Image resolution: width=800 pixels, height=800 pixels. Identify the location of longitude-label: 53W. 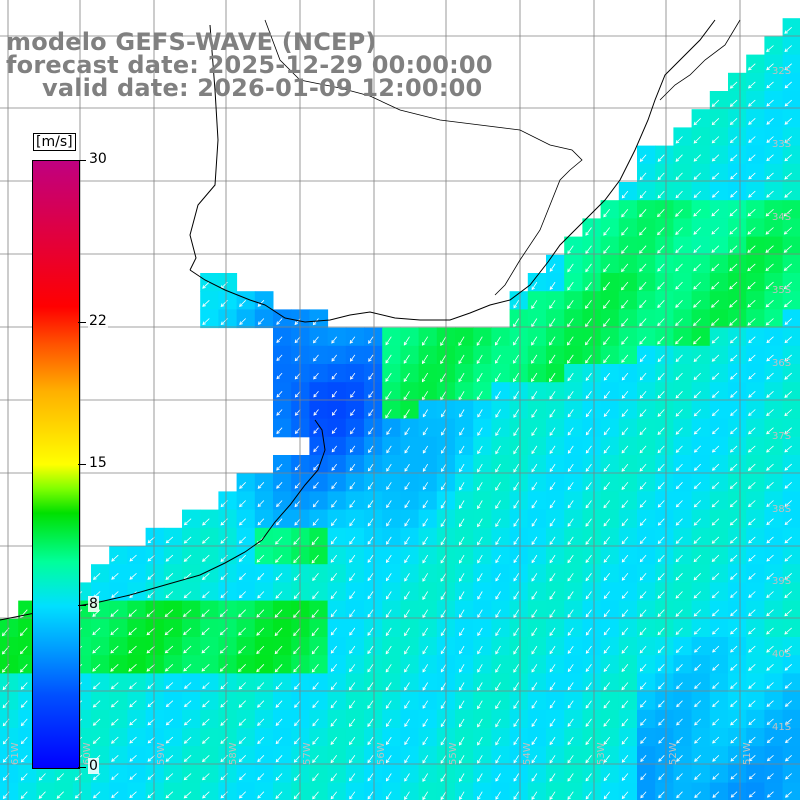
(601, 753).